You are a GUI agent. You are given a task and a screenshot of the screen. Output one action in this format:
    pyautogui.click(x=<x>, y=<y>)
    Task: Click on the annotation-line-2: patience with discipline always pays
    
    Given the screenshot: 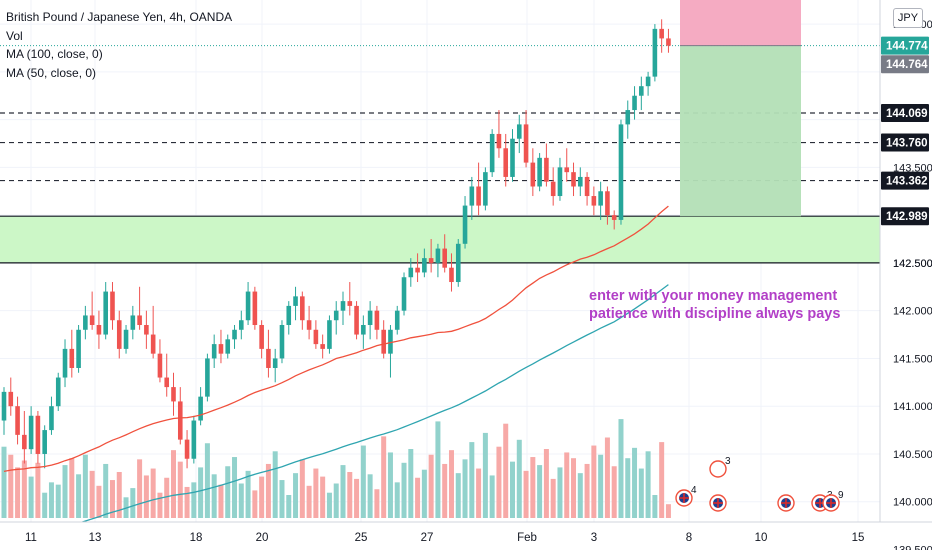 What is the action you would take?
    pyautogui.click(x=715, y=314)
    